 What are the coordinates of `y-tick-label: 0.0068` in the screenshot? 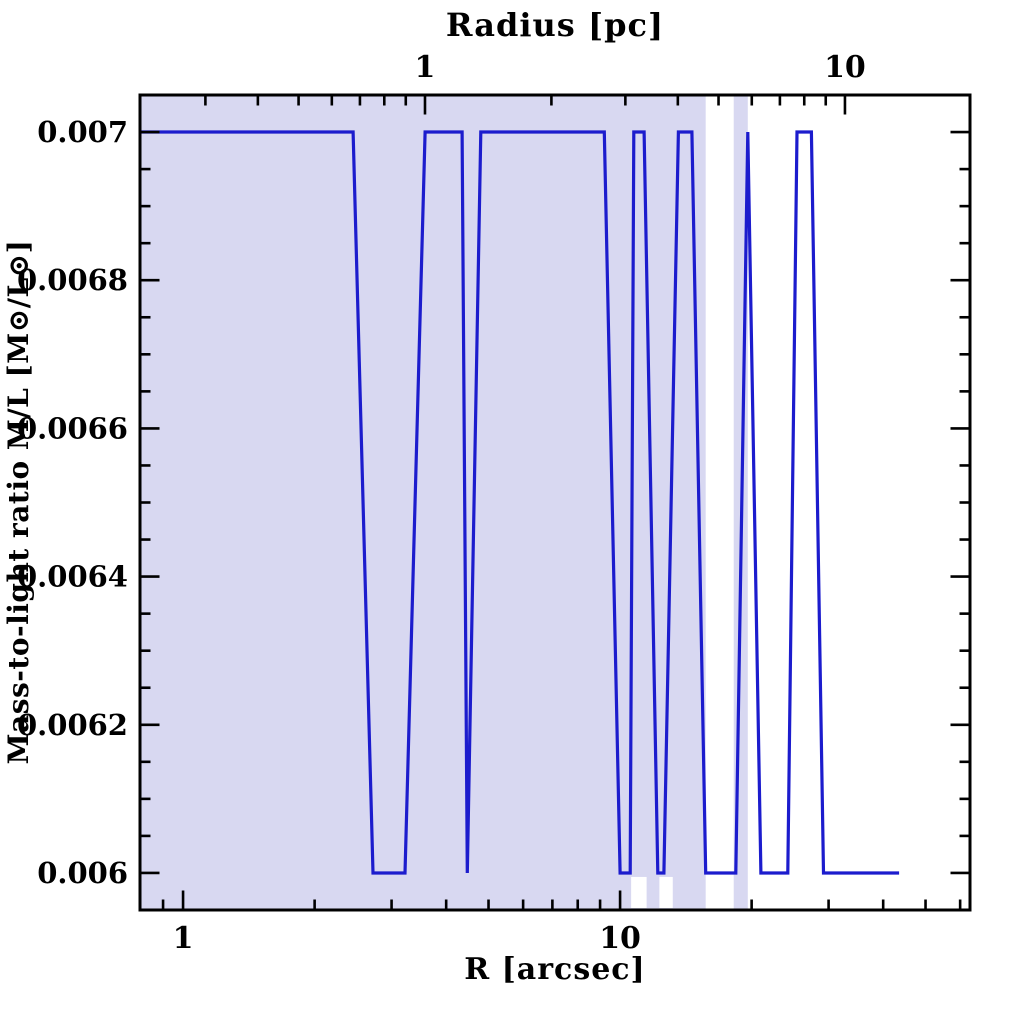 It's located at (72, 280).